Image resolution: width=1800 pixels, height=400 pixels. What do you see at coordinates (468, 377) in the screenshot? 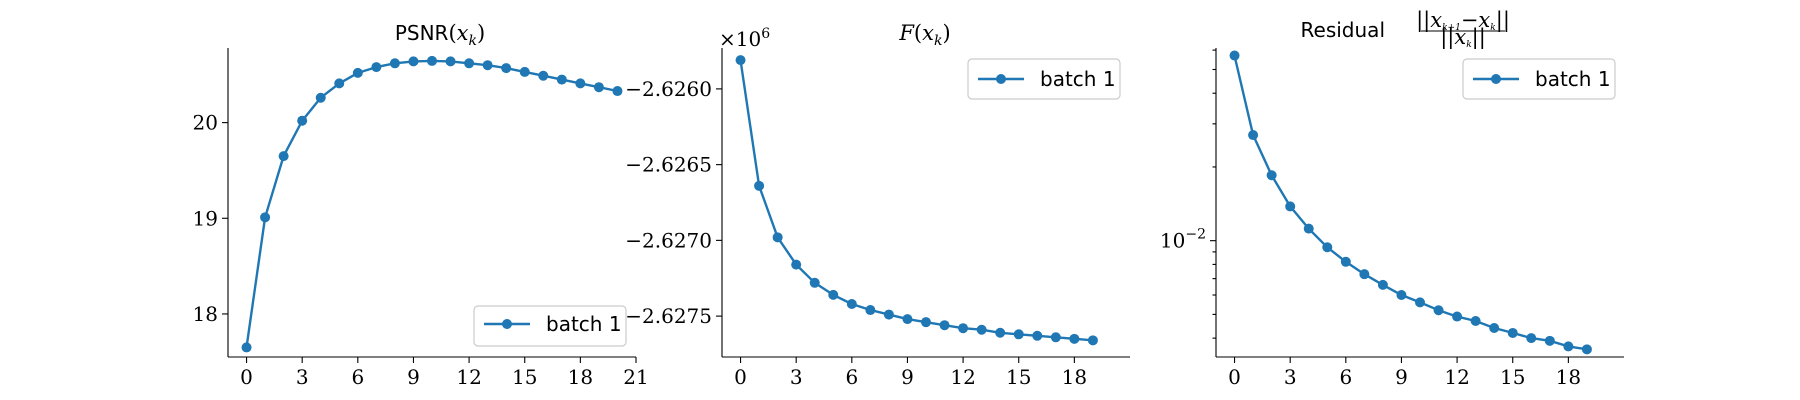
I see `psnr-x-tick-label: 12` at bounding box center [468, 377].